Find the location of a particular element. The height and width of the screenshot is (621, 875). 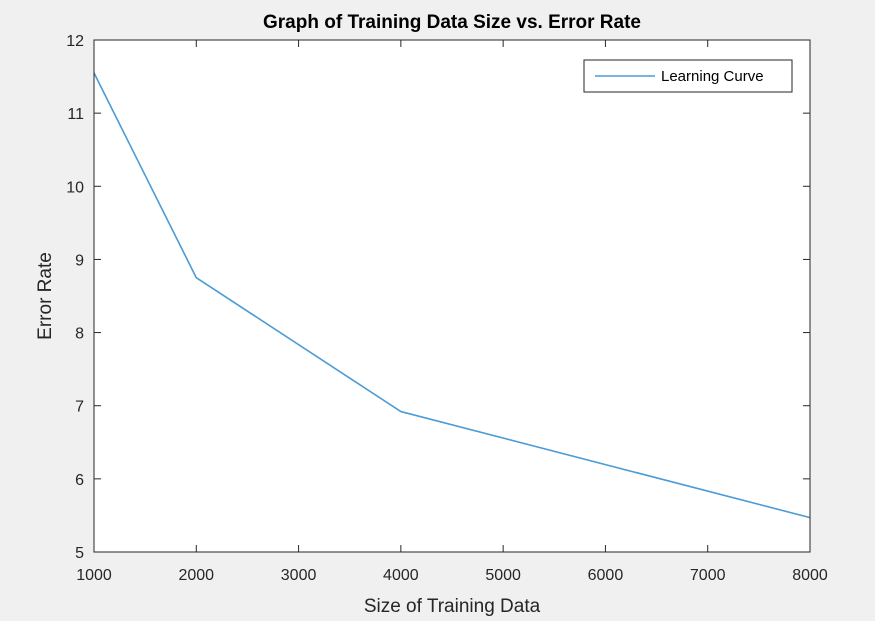

x-tick-label: 4000 is located at coordinates (401, 575).